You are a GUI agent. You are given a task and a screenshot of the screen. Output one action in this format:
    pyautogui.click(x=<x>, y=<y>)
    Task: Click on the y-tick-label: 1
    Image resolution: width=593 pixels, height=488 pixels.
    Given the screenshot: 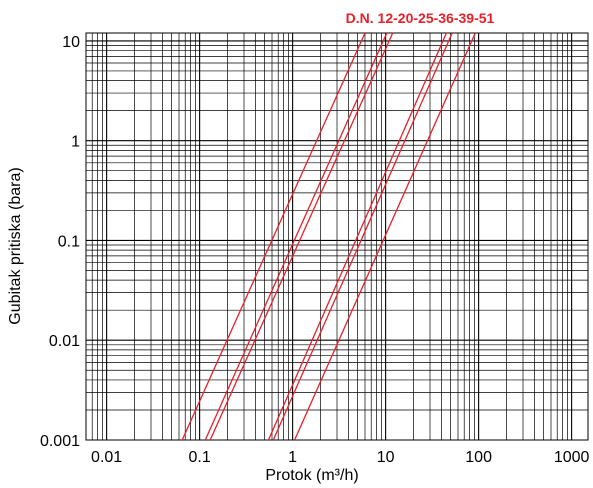 What is the action you would take?
    pyautogui.click(x=75, y=142)
    